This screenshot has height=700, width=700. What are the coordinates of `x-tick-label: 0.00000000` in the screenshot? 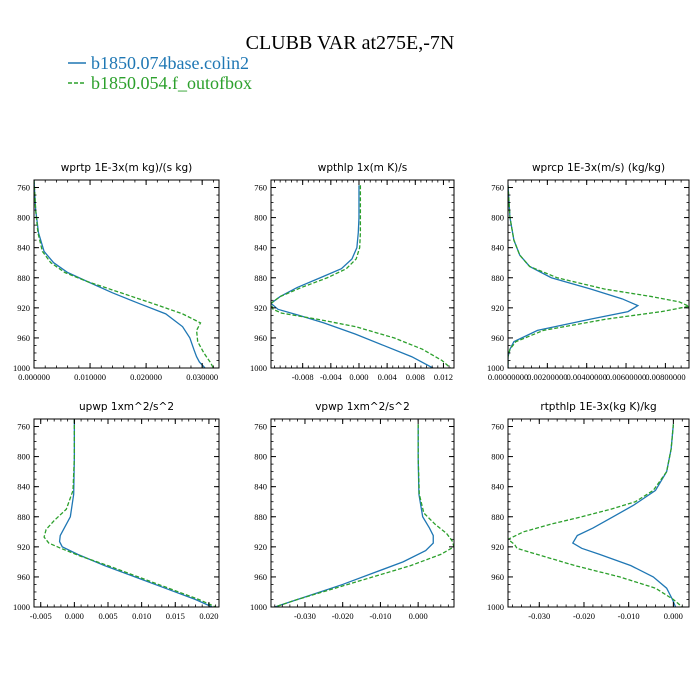 It's located at (508, 377).